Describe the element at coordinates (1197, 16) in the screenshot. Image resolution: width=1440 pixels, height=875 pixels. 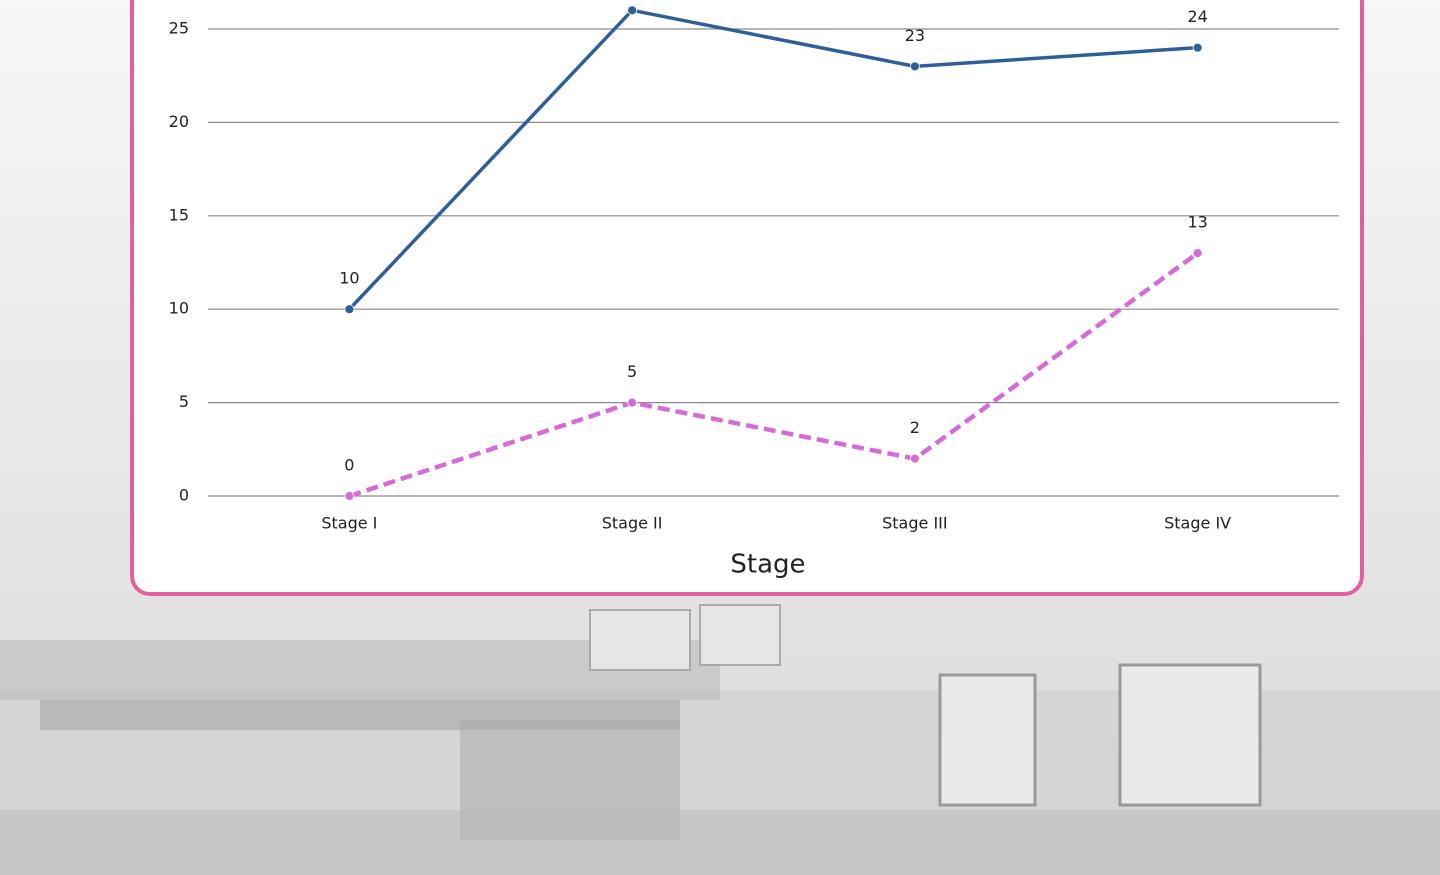
I see `data-label: 24` at that location.